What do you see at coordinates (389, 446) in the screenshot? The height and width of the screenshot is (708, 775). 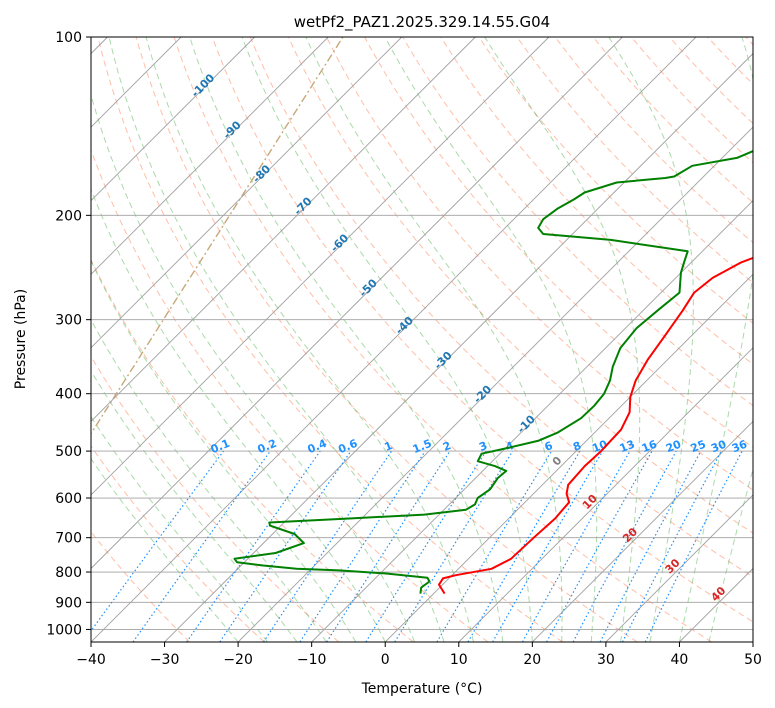 I see `mixing-ratio-label: 1` at bounding box center [389, 446].